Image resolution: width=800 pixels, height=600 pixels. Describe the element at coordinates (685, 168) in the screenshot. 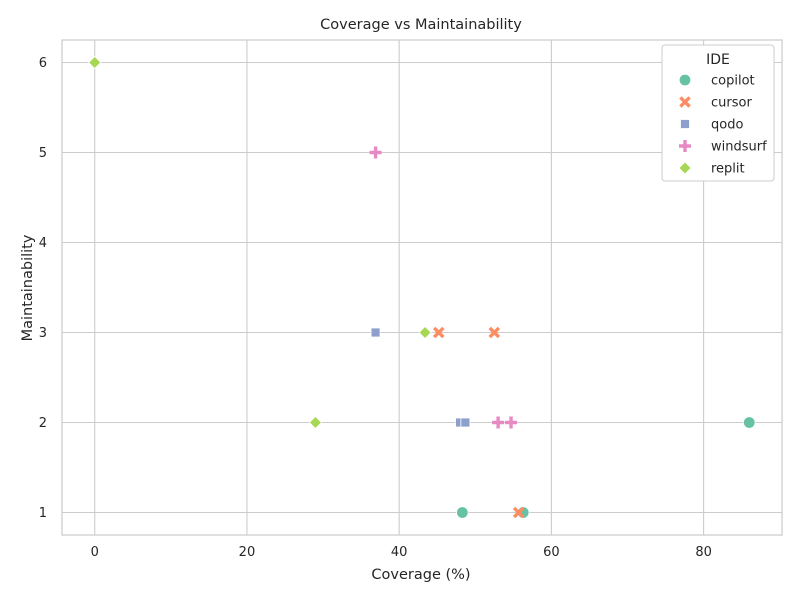

I see `legend-marker-replit` at that location.